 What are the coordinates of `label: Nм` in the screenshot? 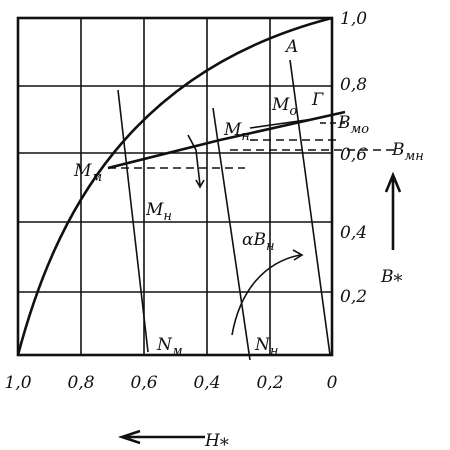 It's located at (169, 347).